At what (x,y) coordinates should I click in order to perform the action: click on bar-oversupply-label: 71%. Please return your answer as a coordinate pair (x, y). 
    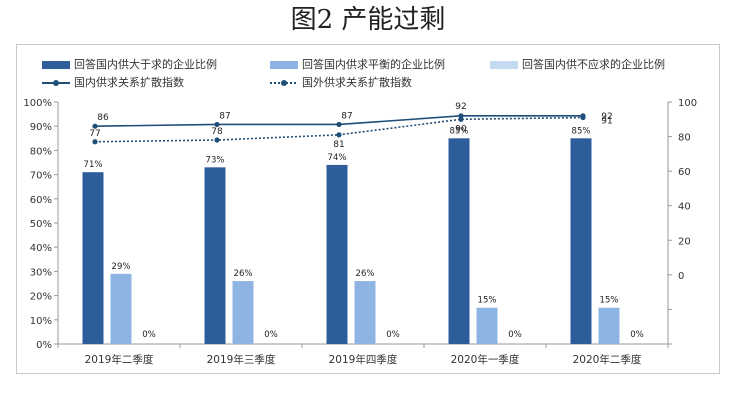
    Looking at the image, I should click on (93, 165).